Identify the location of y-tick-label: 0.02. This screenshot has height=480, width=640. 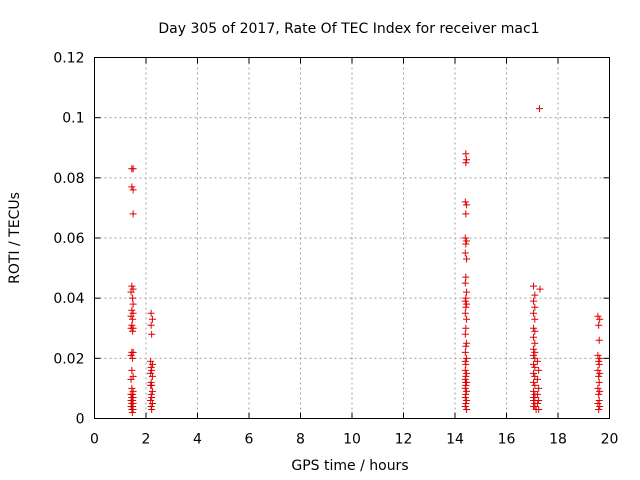
(68, 359).